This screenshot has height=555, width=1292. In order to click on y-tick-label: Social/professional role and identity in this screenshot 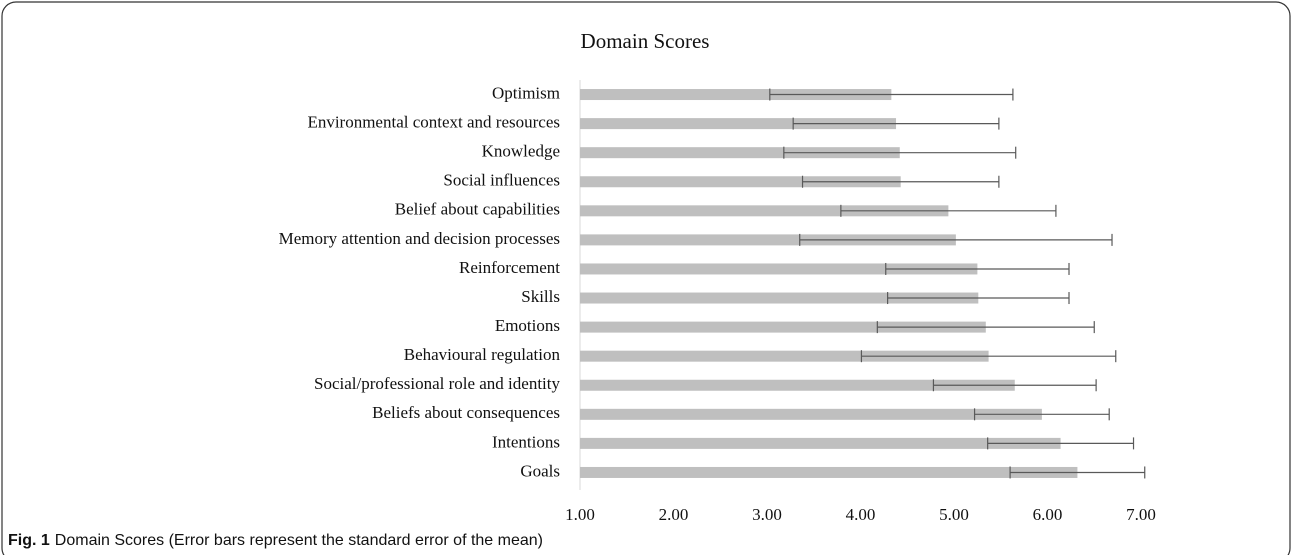, I will do `click(437, 383)`.